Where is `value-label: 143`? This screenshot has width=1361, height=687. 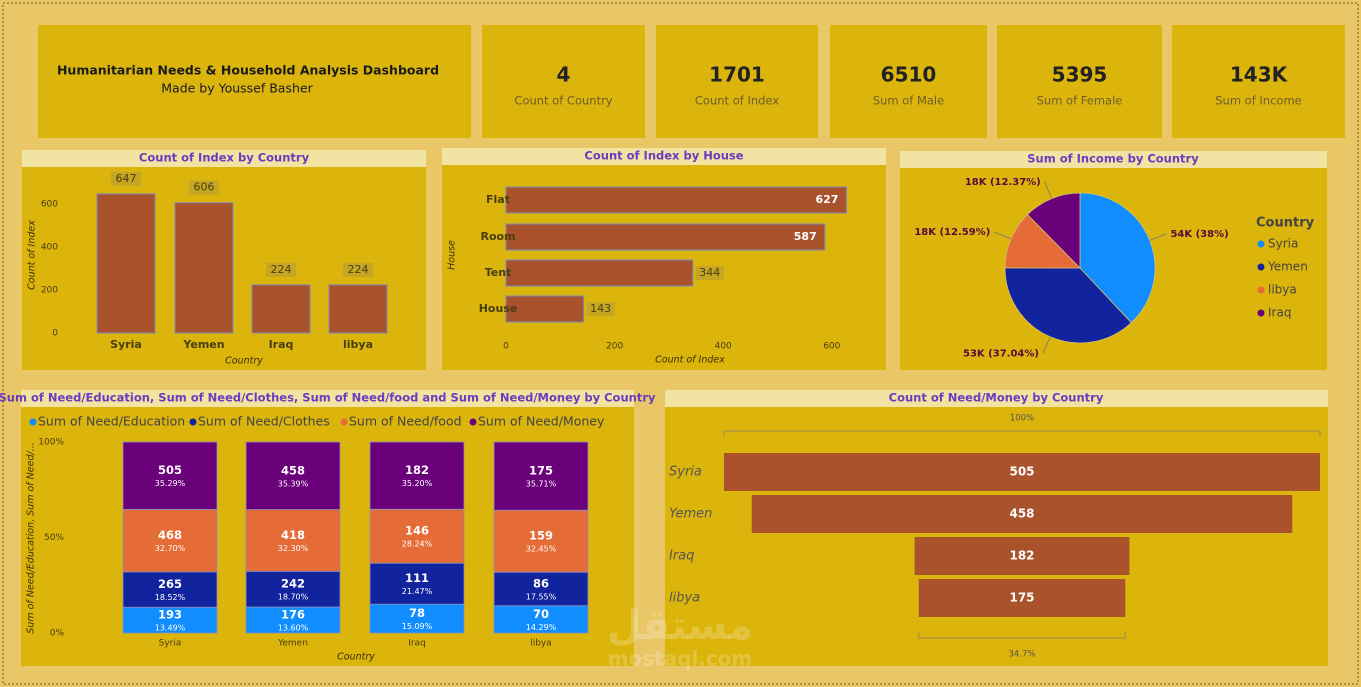 value-label: 143 is located at coordinates (600, 308).